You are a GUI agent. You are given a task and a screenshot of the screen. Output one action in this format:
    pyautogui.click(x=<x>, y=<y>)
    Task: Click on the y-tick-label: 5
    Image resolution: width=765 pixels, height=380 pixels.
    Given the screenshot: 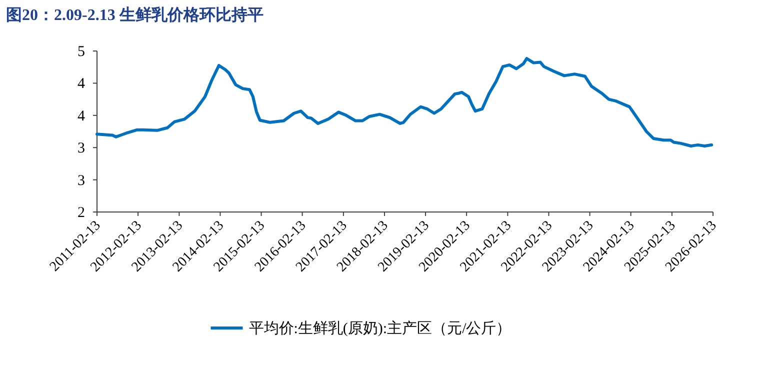 What is the action you would take?
    pyautogui.click(x=81, y=52)
    